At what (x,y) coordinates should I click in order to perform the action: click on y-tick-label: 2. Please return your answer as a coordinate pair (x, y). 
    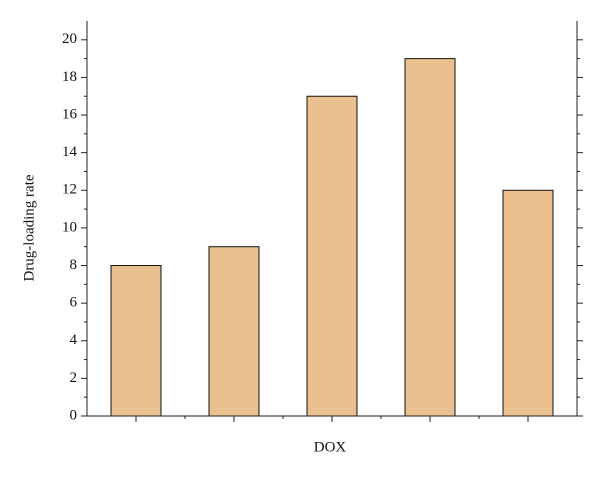
    Looking at the image, I should click on (74, 378).